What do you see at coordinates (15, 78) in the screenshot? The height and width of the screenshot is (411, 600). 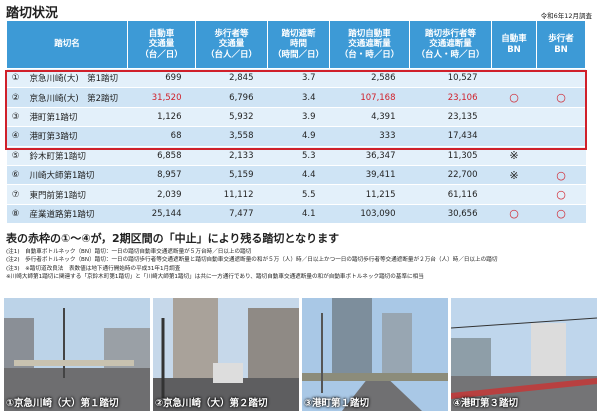 I see `row-number: ①` at bounding box center [15, 78].